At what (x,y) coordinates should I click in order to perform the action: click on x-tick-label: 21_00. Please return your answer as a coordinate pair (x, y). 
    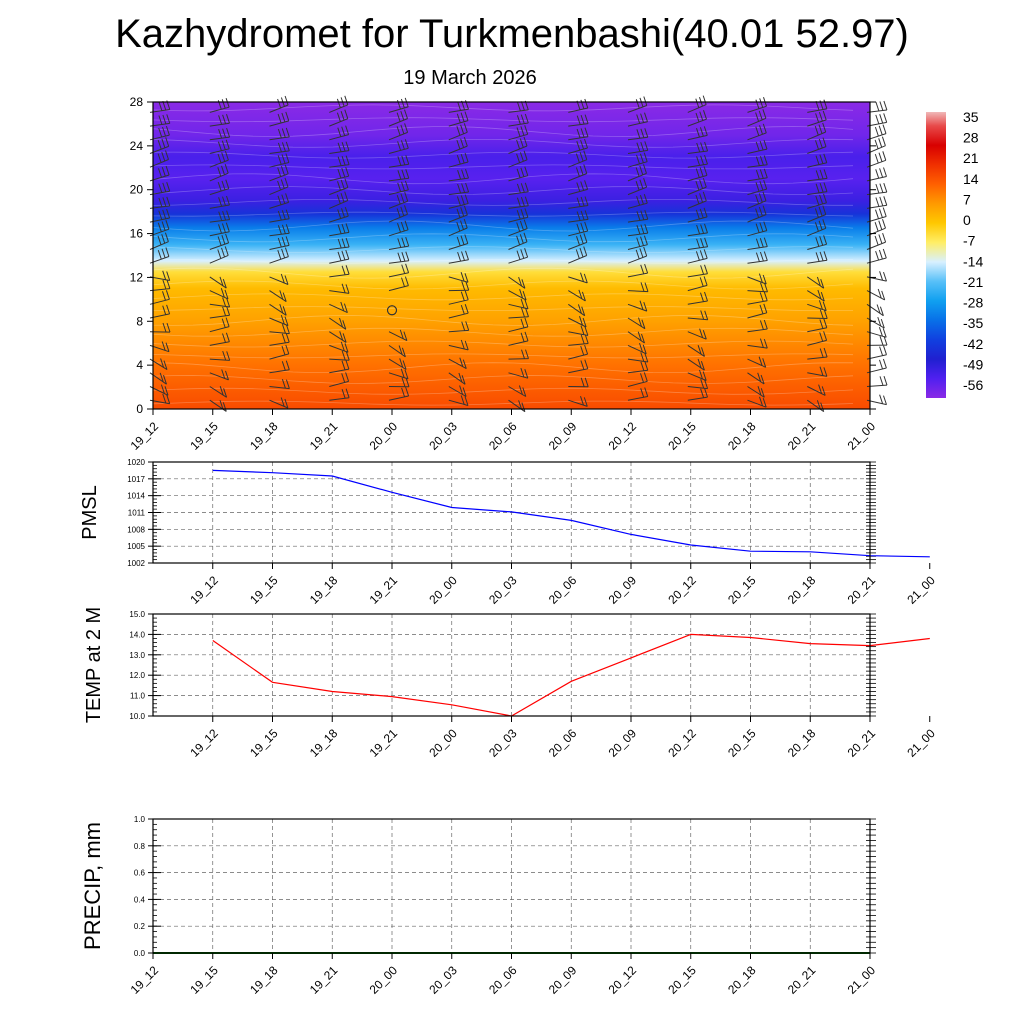
    Looking at the image, I should click on (921, 743).